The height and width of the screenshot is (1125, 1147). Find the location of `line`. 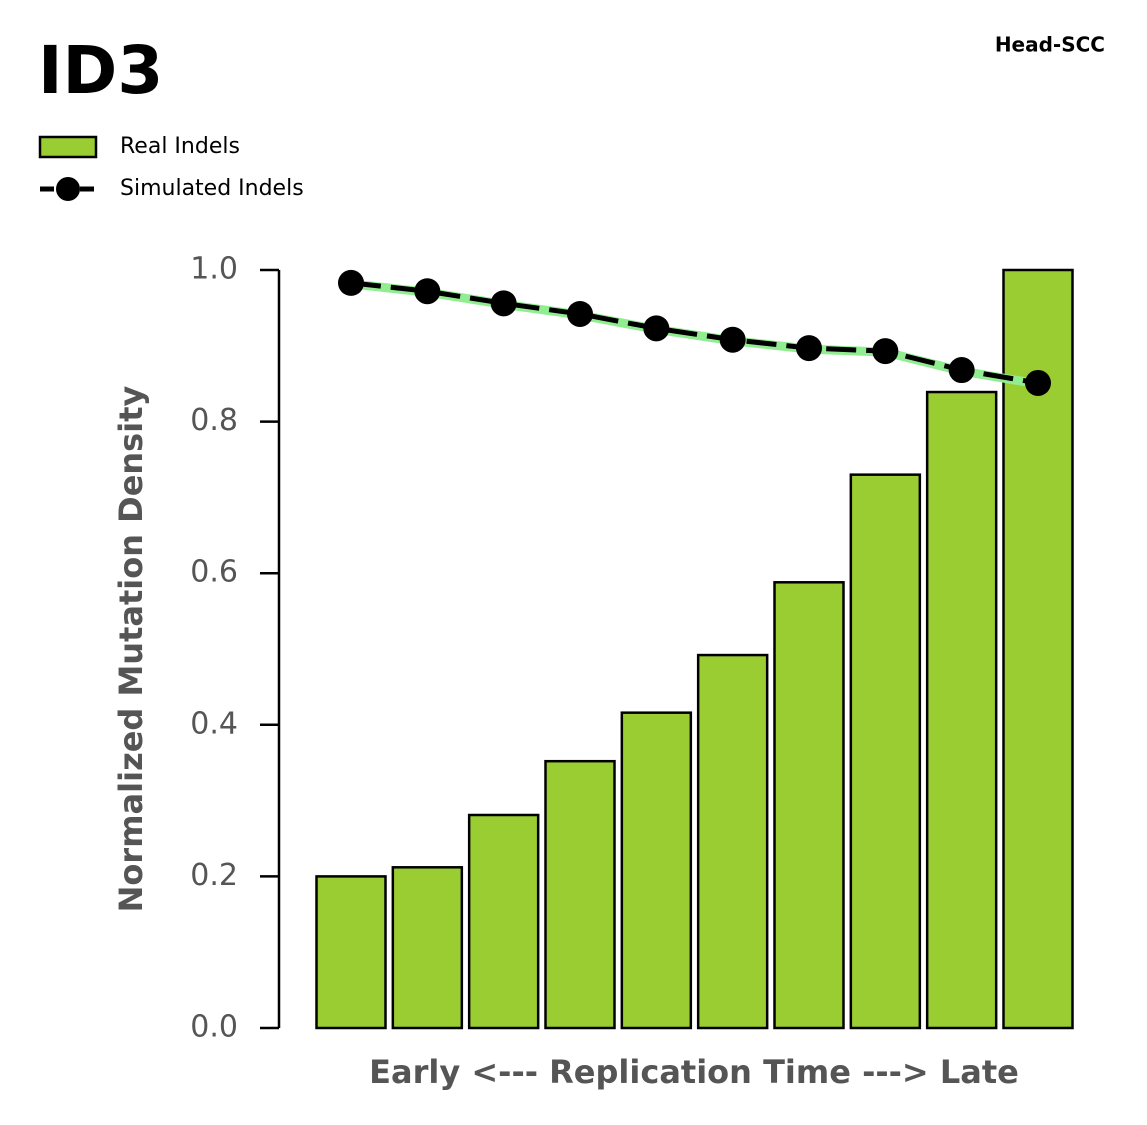

line is located at coordinates (694, 333).